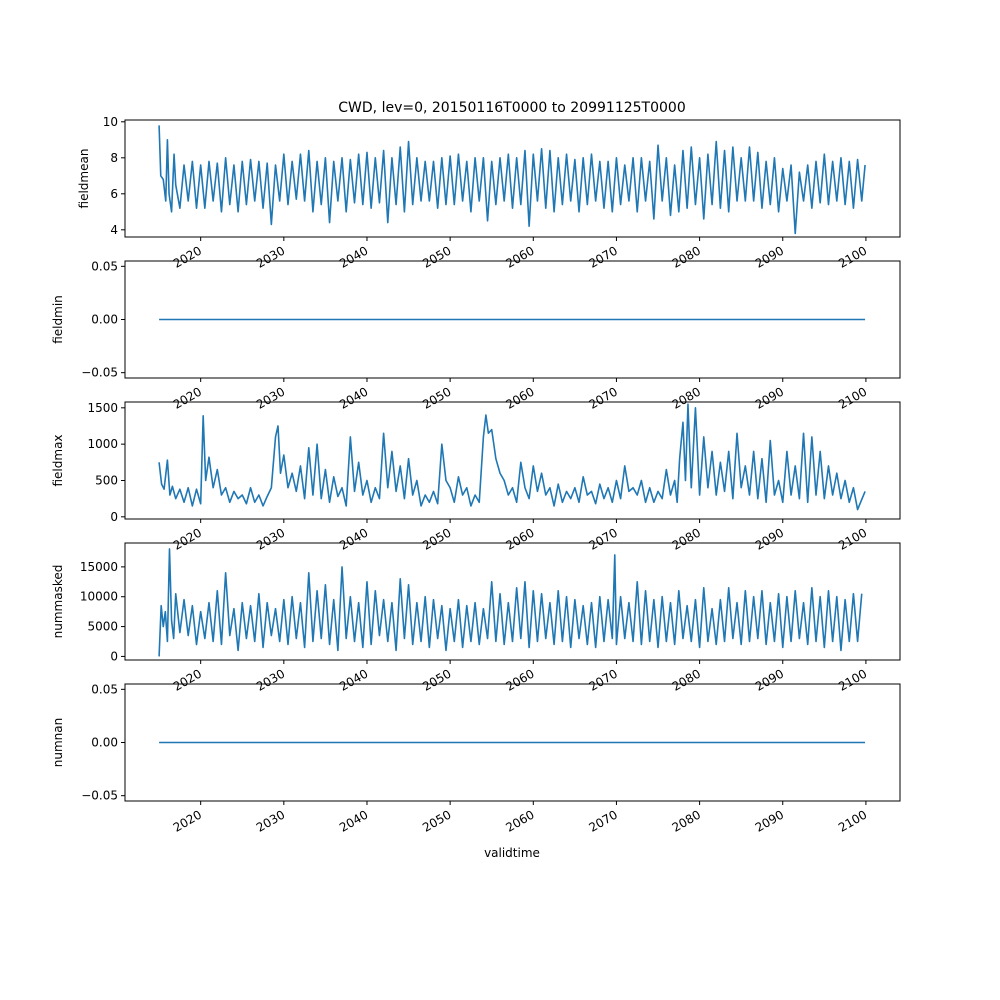  I want to click on y-tick-label: 1500, so click(102, 408).